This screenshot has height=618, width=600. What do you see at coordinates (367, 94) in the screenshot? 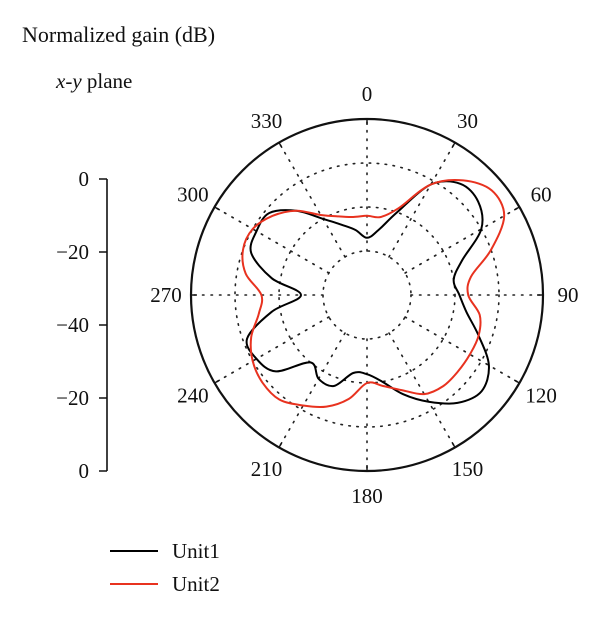
I see `angle-label-0: 0` at bounding box center [367, 94].